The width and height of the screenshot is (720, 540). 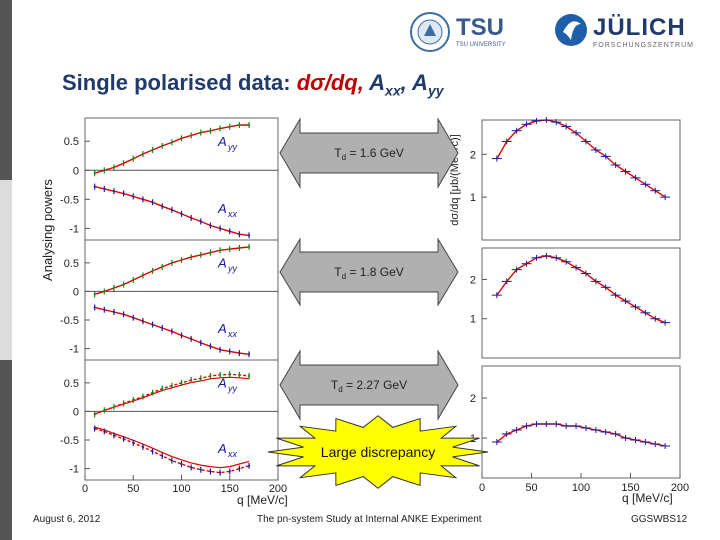 I want to click on ap-x-tick-label: 200, so click(x=278, y=489).